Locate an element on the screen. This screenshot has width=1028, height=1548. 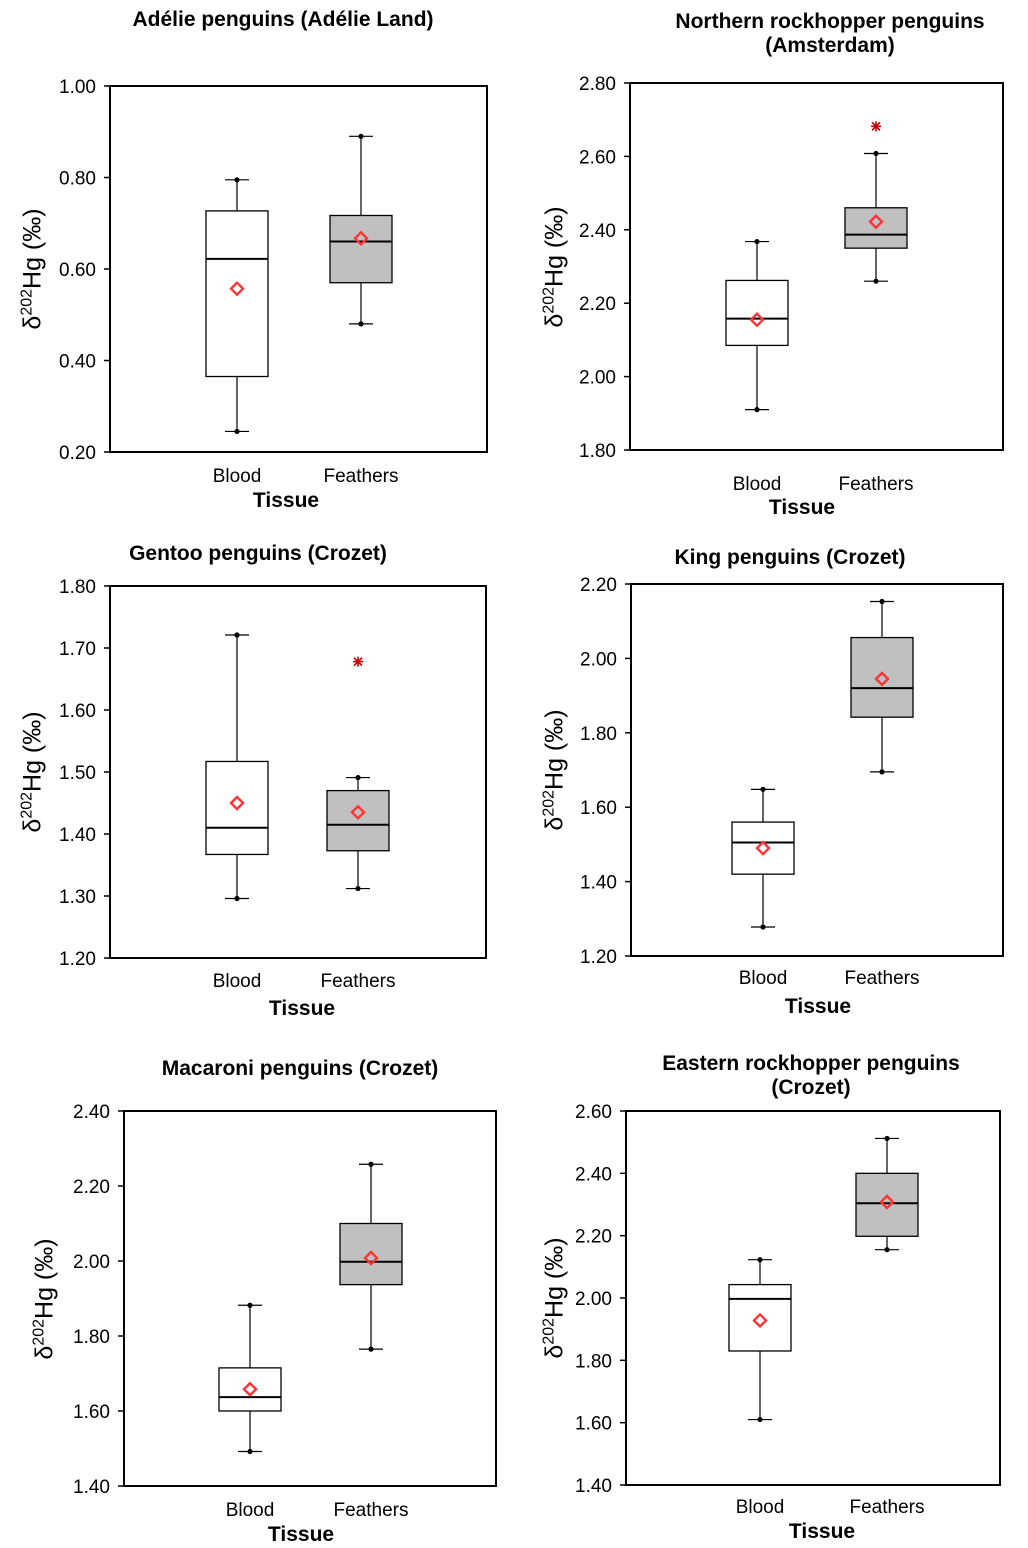
chart-title-line: (Crozet) is located at coordinates (811, 1087).